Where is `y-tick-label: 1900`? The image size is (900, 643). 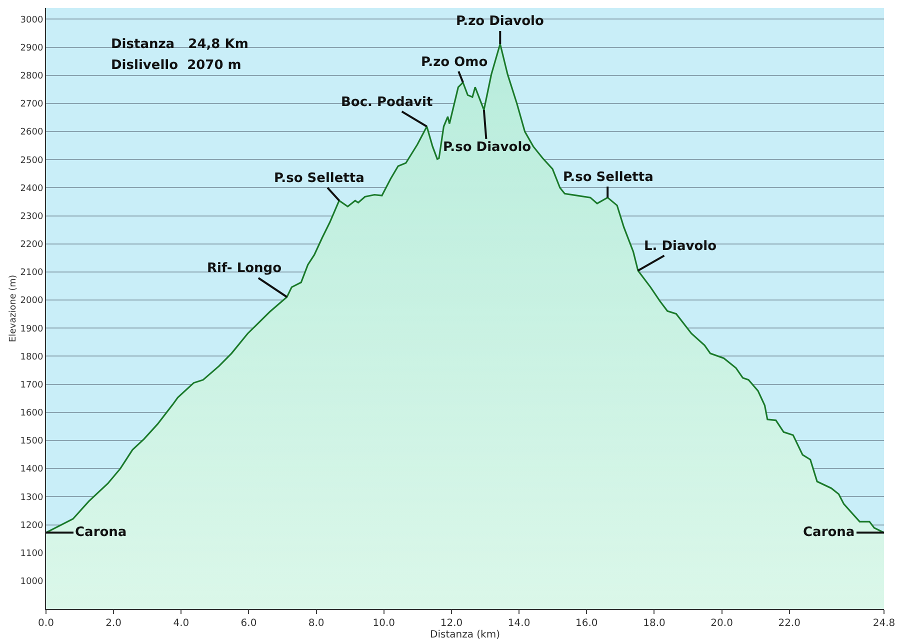 y-tick-label: 1900 is located at coordinates (32, 329).